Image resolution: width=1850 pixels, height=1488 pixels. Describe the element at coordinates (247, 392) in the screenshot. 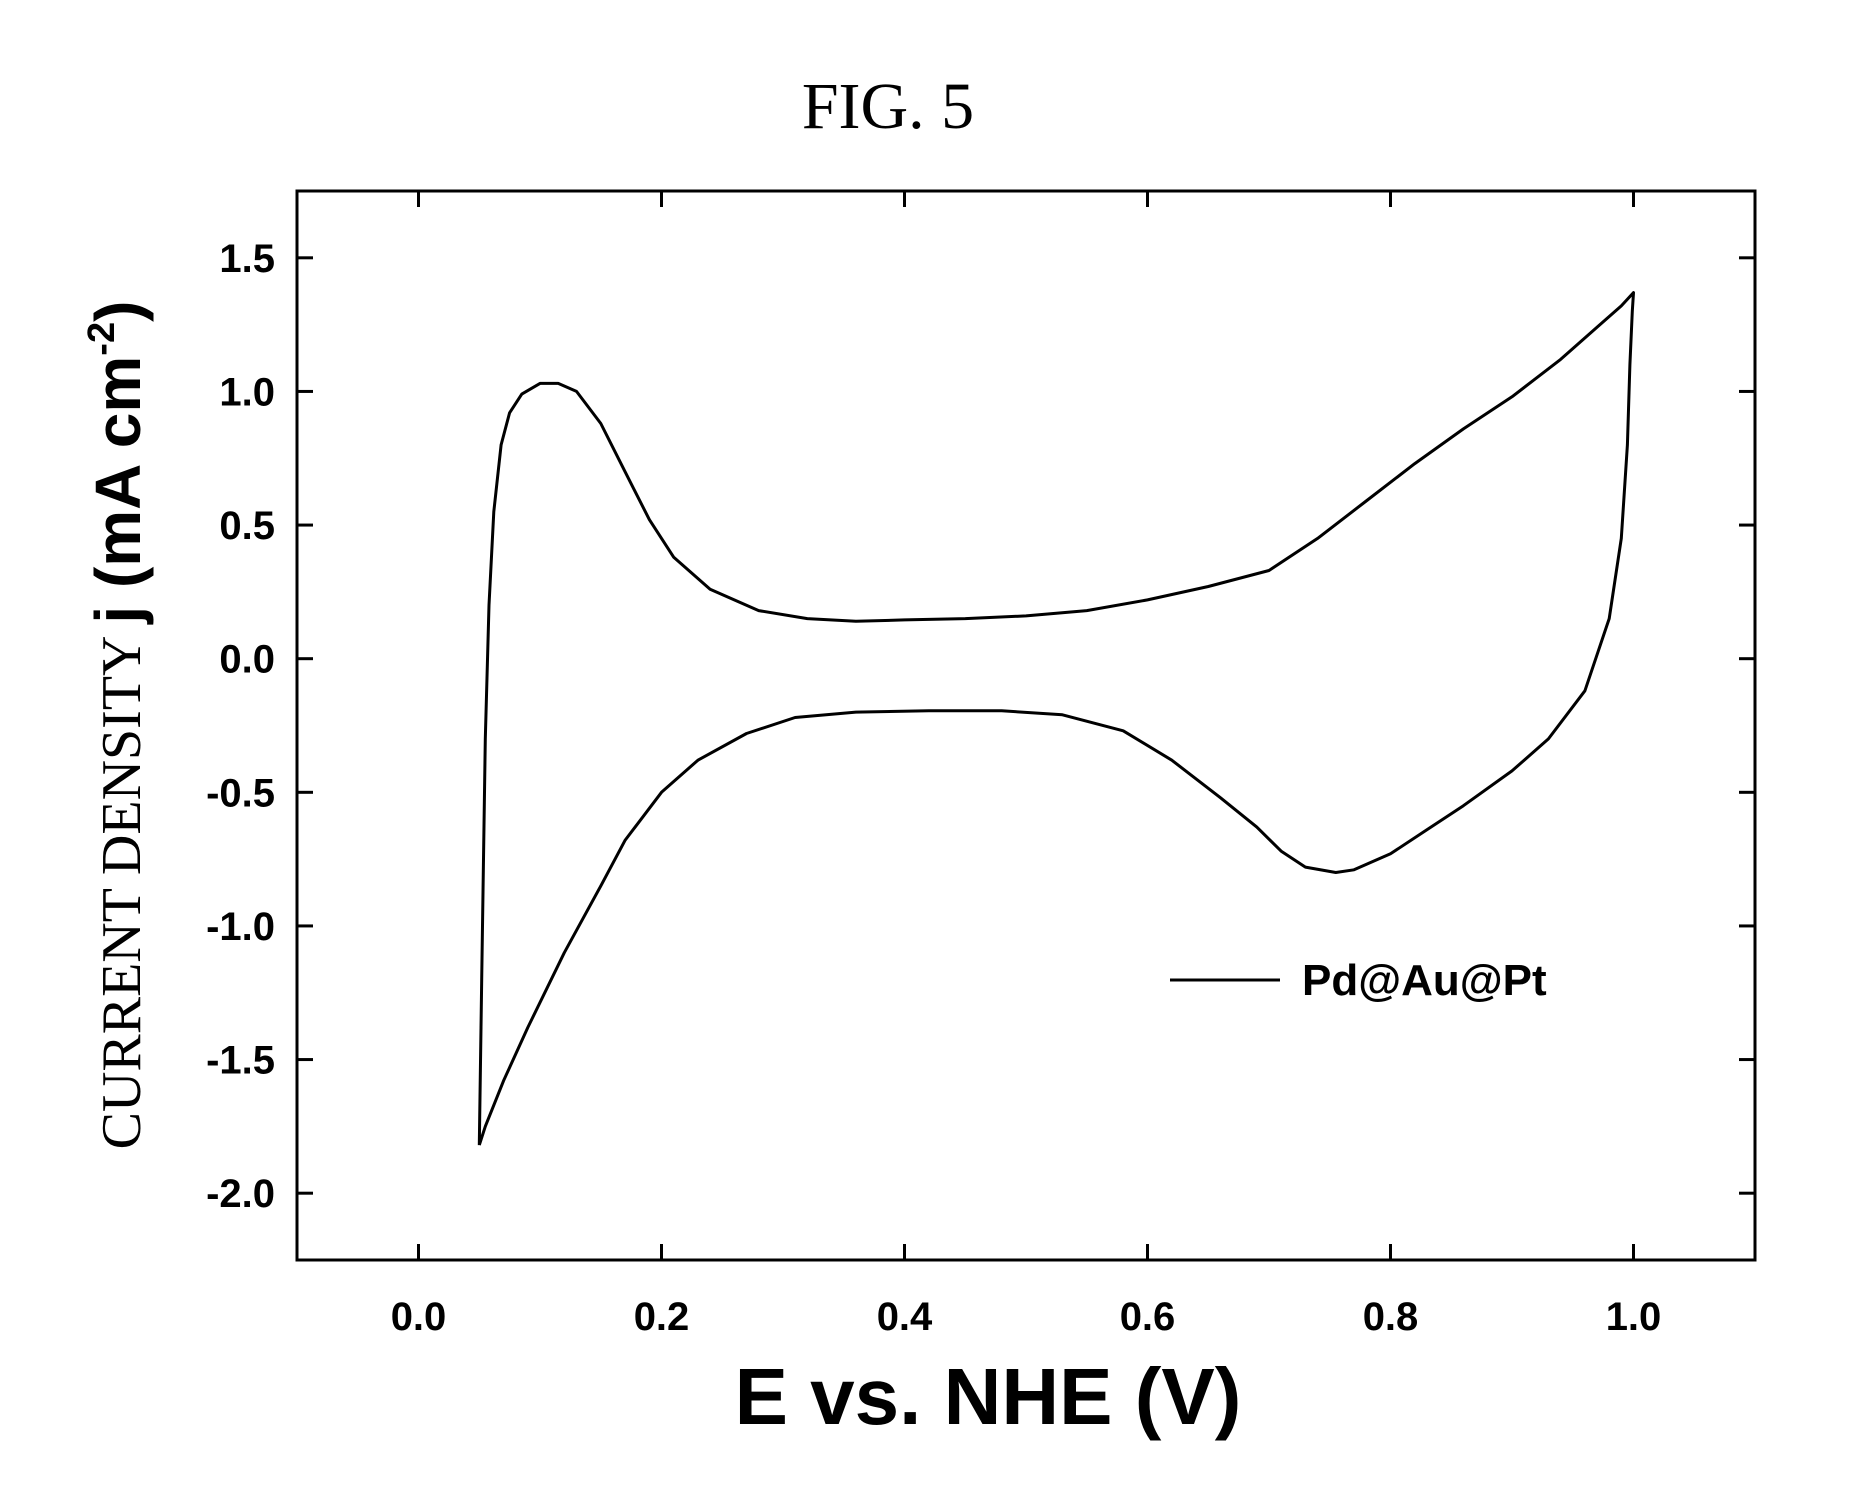

I see `y-tick-label: 1.0` at that location.